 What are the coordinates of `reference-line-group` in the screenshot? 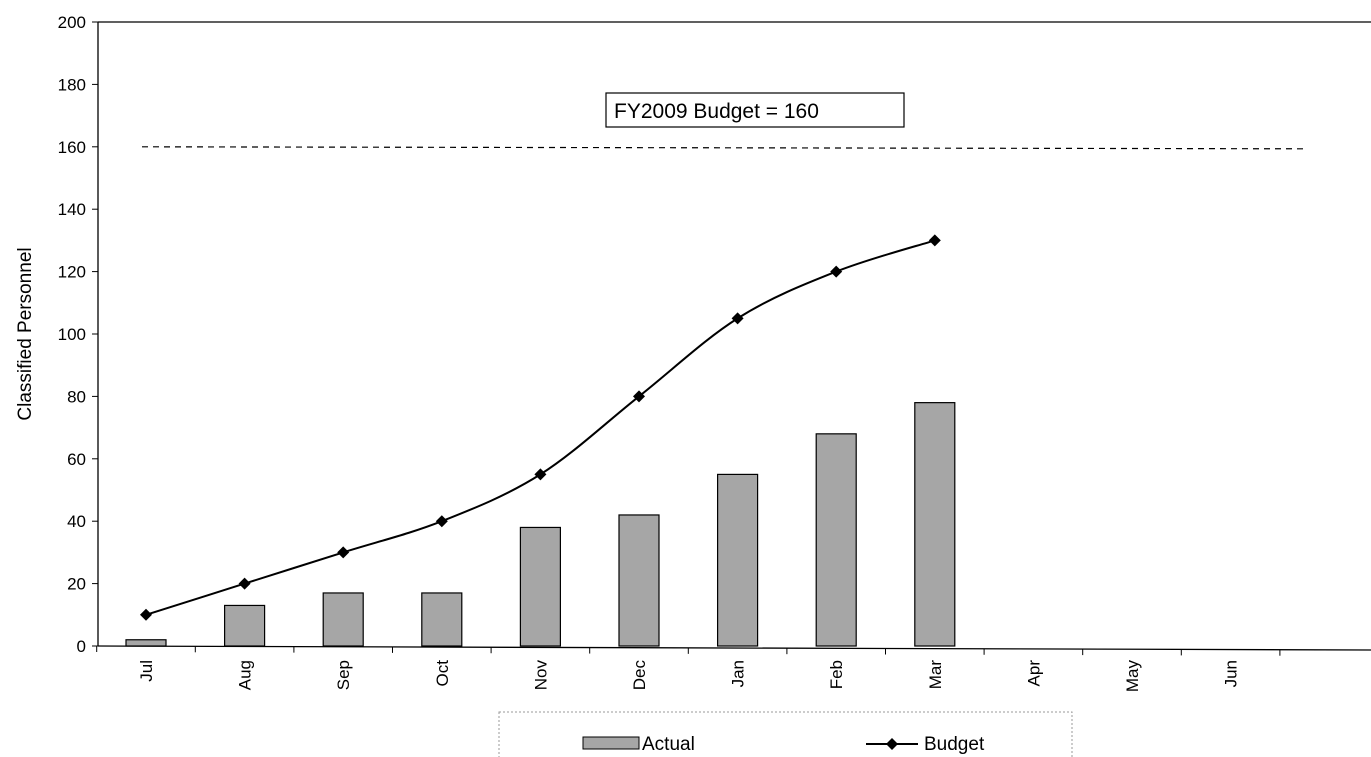 It's located at (722, 148).